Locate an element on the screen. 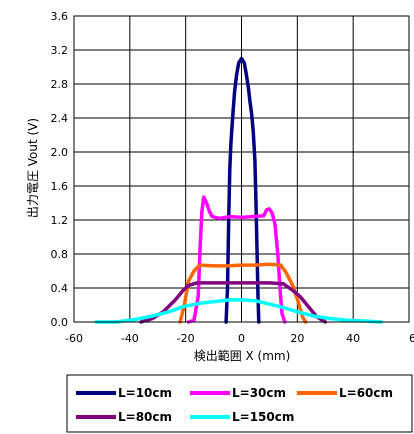 This screenshot has height=434, width=414. series-line-l-150cm is located at coordinates (238, 311).